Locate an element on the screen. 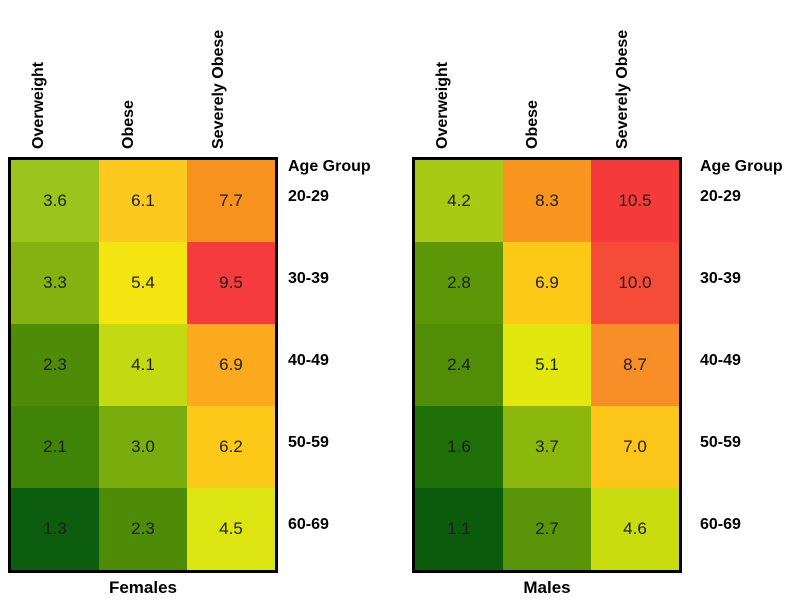 This screenshot has height=601, width=800. heatmap-cell: 4.6 is located at coordinates (635, 529).